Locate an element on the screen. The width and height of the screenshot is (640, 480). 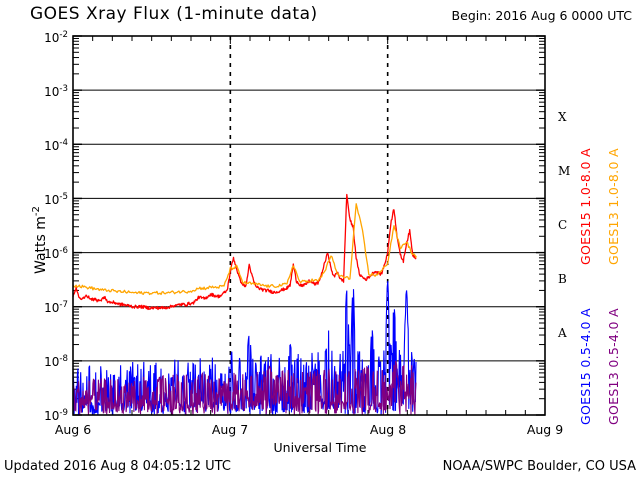
y-tick-label: 10⁻⁶ is located at coordinates (56, 253).